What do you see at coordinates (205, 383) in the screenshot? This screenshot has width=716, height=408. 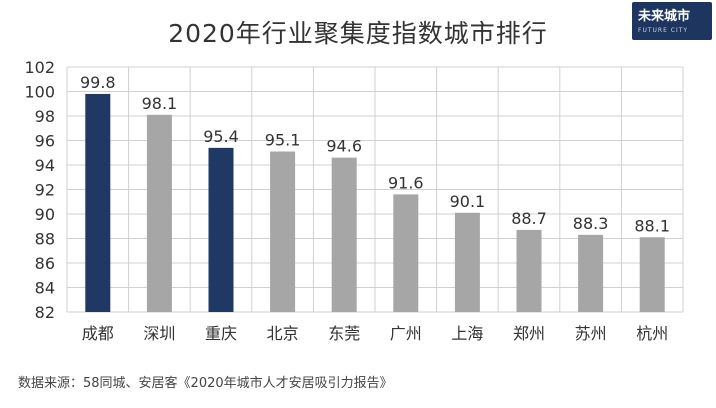 I see `data-source-note: 数据来源：58同城、安居客《2020年城市人才安居吸引力报告》` at bounding box center [205, 383].